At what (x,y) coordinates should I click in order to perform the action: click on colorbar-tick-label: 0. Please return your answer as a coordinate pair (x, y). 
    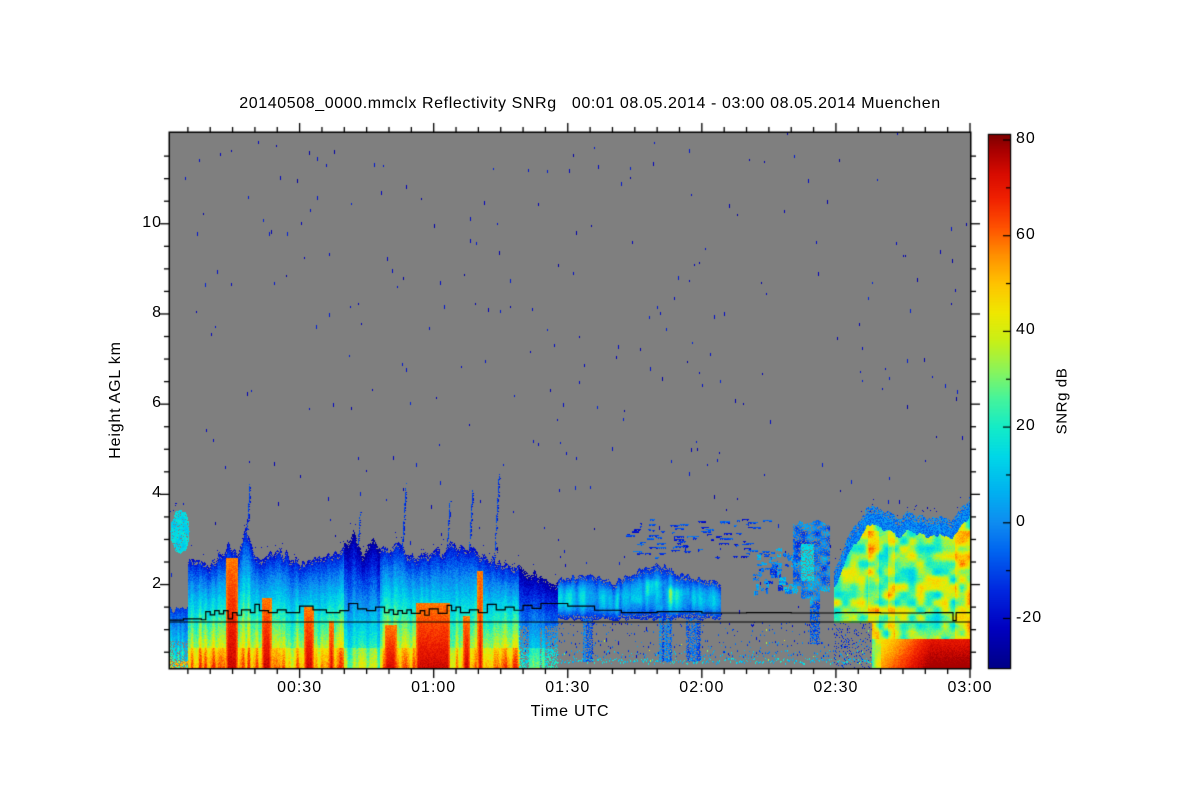
    Looking at the image, I should click on (1021, 521).